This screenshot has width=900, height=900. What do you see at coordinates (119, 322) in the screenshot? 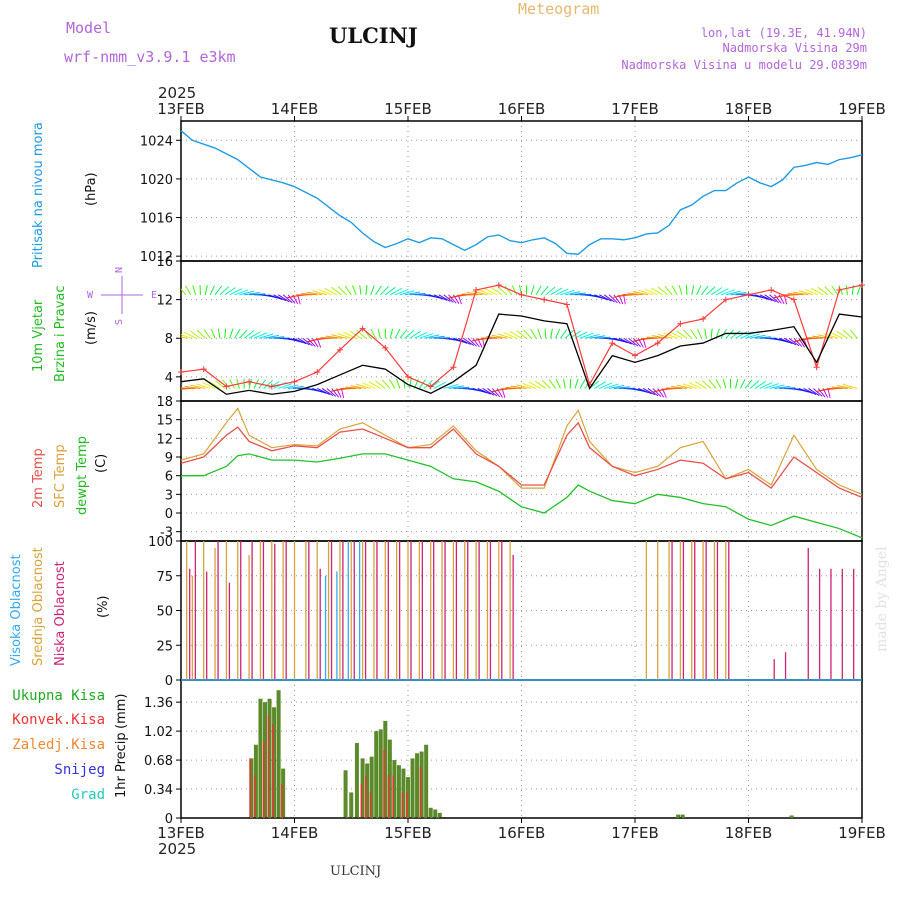
I see `compass-south: S` at bounding box center [119, 322].